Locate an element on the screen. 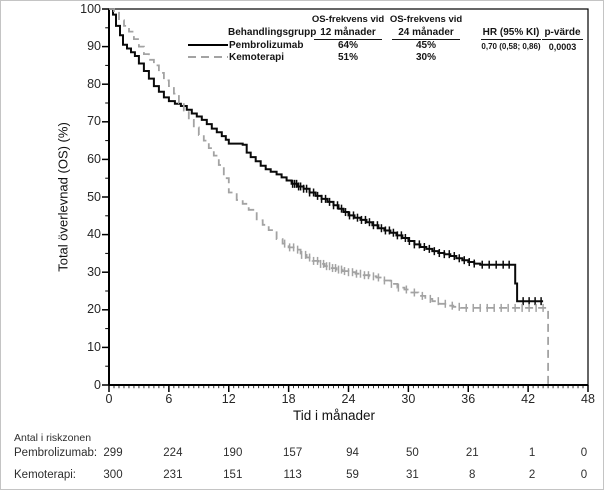  legend-header-hr: HR (95% KI) is located at coordinates (511, 33).